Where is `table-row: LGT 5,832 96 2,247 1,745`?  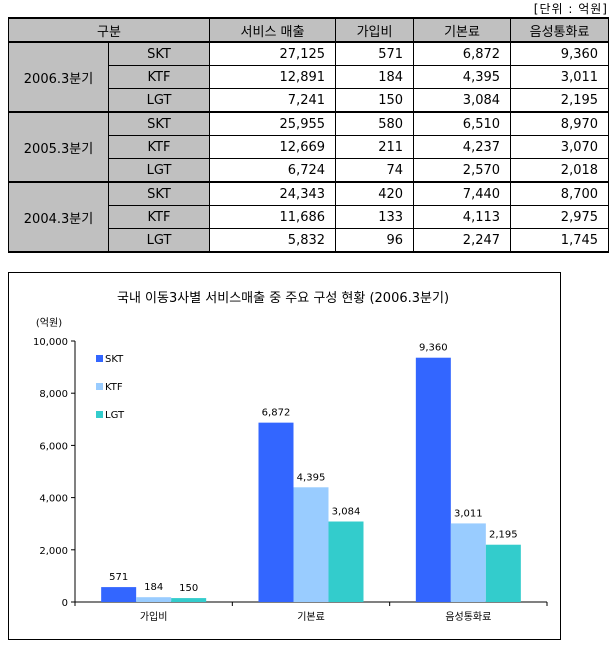
table-row: LGT 5,832 96 2,247 1,745 is located at coordinates (309, 240).